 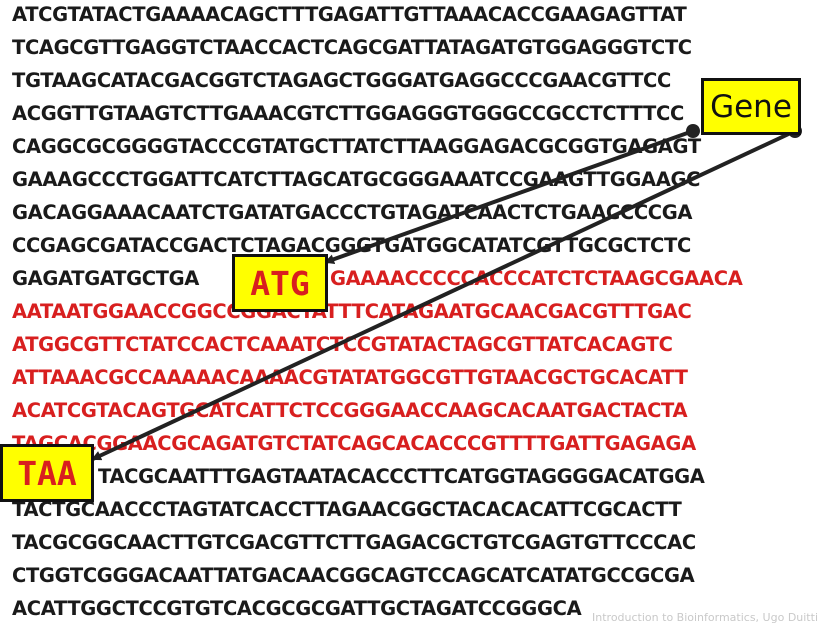 I want to click on stop-codon-label: TAA, so click(x=47, y=473).